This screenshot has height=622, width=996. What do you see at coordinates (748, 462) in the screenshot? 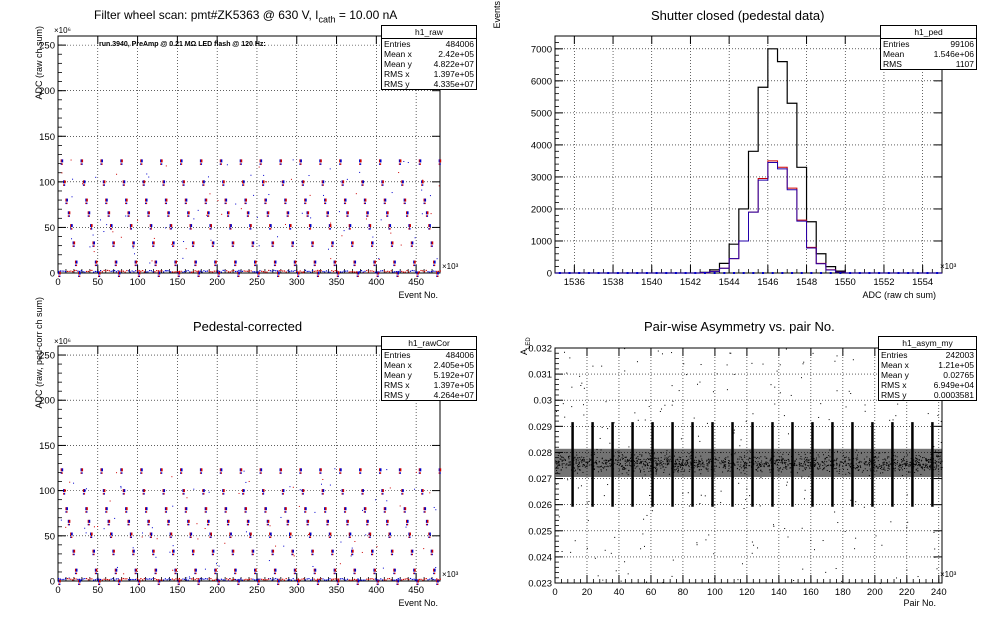
I see `data-band` at bounding box center [748, 462].